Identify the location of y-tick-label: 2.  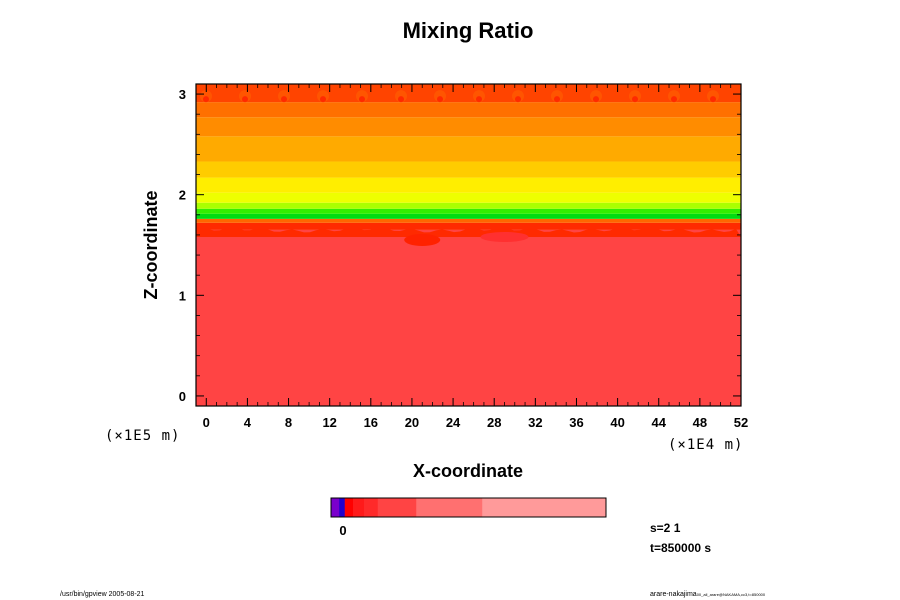
(182, 195).